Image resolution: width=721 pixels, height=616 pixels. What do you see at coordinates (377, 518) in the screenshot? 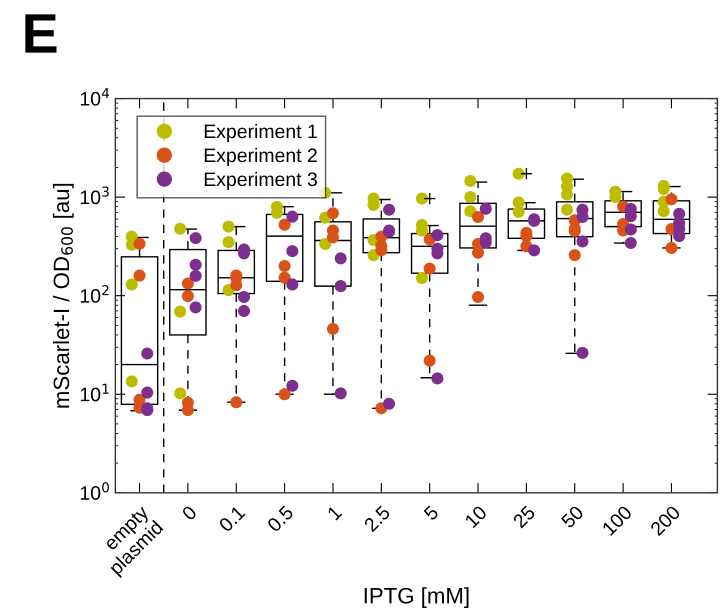
I see `x-tick-label: 2.5` at bounding box center [377, 518].